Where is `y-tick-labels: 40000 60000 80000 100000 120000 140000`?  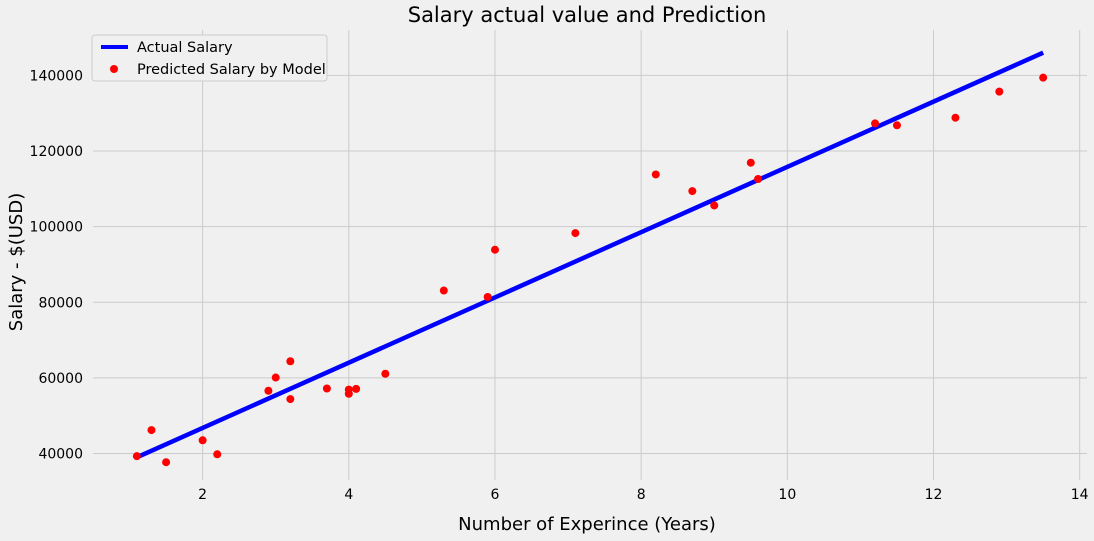
y-tick-labels: 40000 60000 80000 100000 120000 140000 is located at coordinates (56, 265).